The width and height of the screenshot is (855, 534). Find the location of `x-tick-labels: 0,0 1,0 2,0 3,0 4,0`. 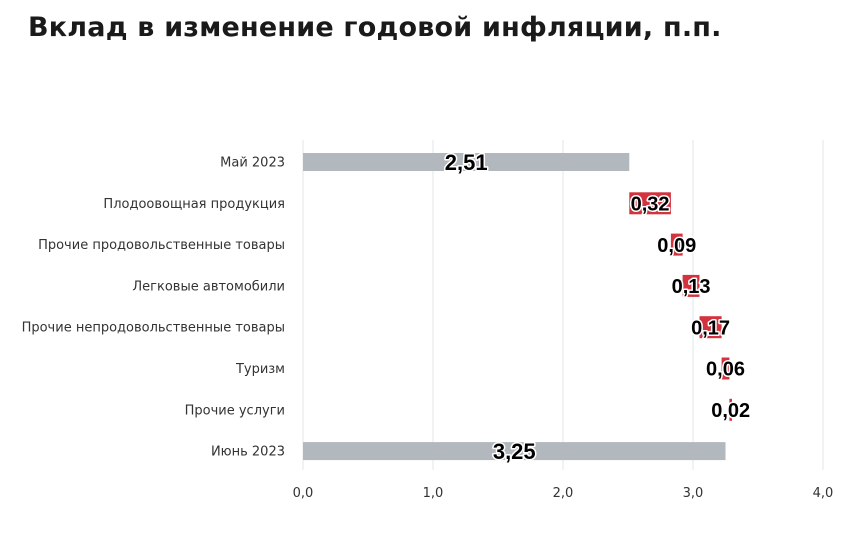

x-tick-labels: 0,0 1,0 2,0 3,0 4,0 is located at coordinates (563, 493).